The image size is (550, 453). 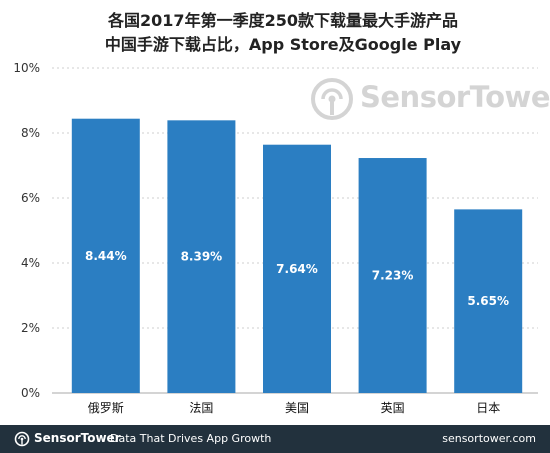 I want to click on bar-value-label: 8.39%, so click(x=202, y=257).